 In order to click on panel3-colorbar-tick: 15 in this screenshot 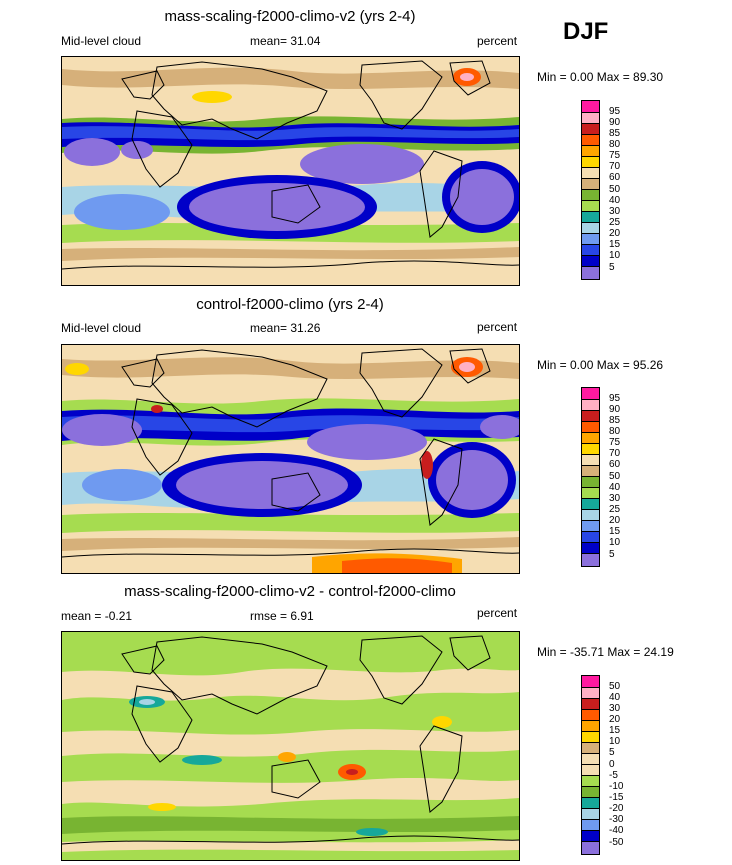, I will do `click(615, 730)`.